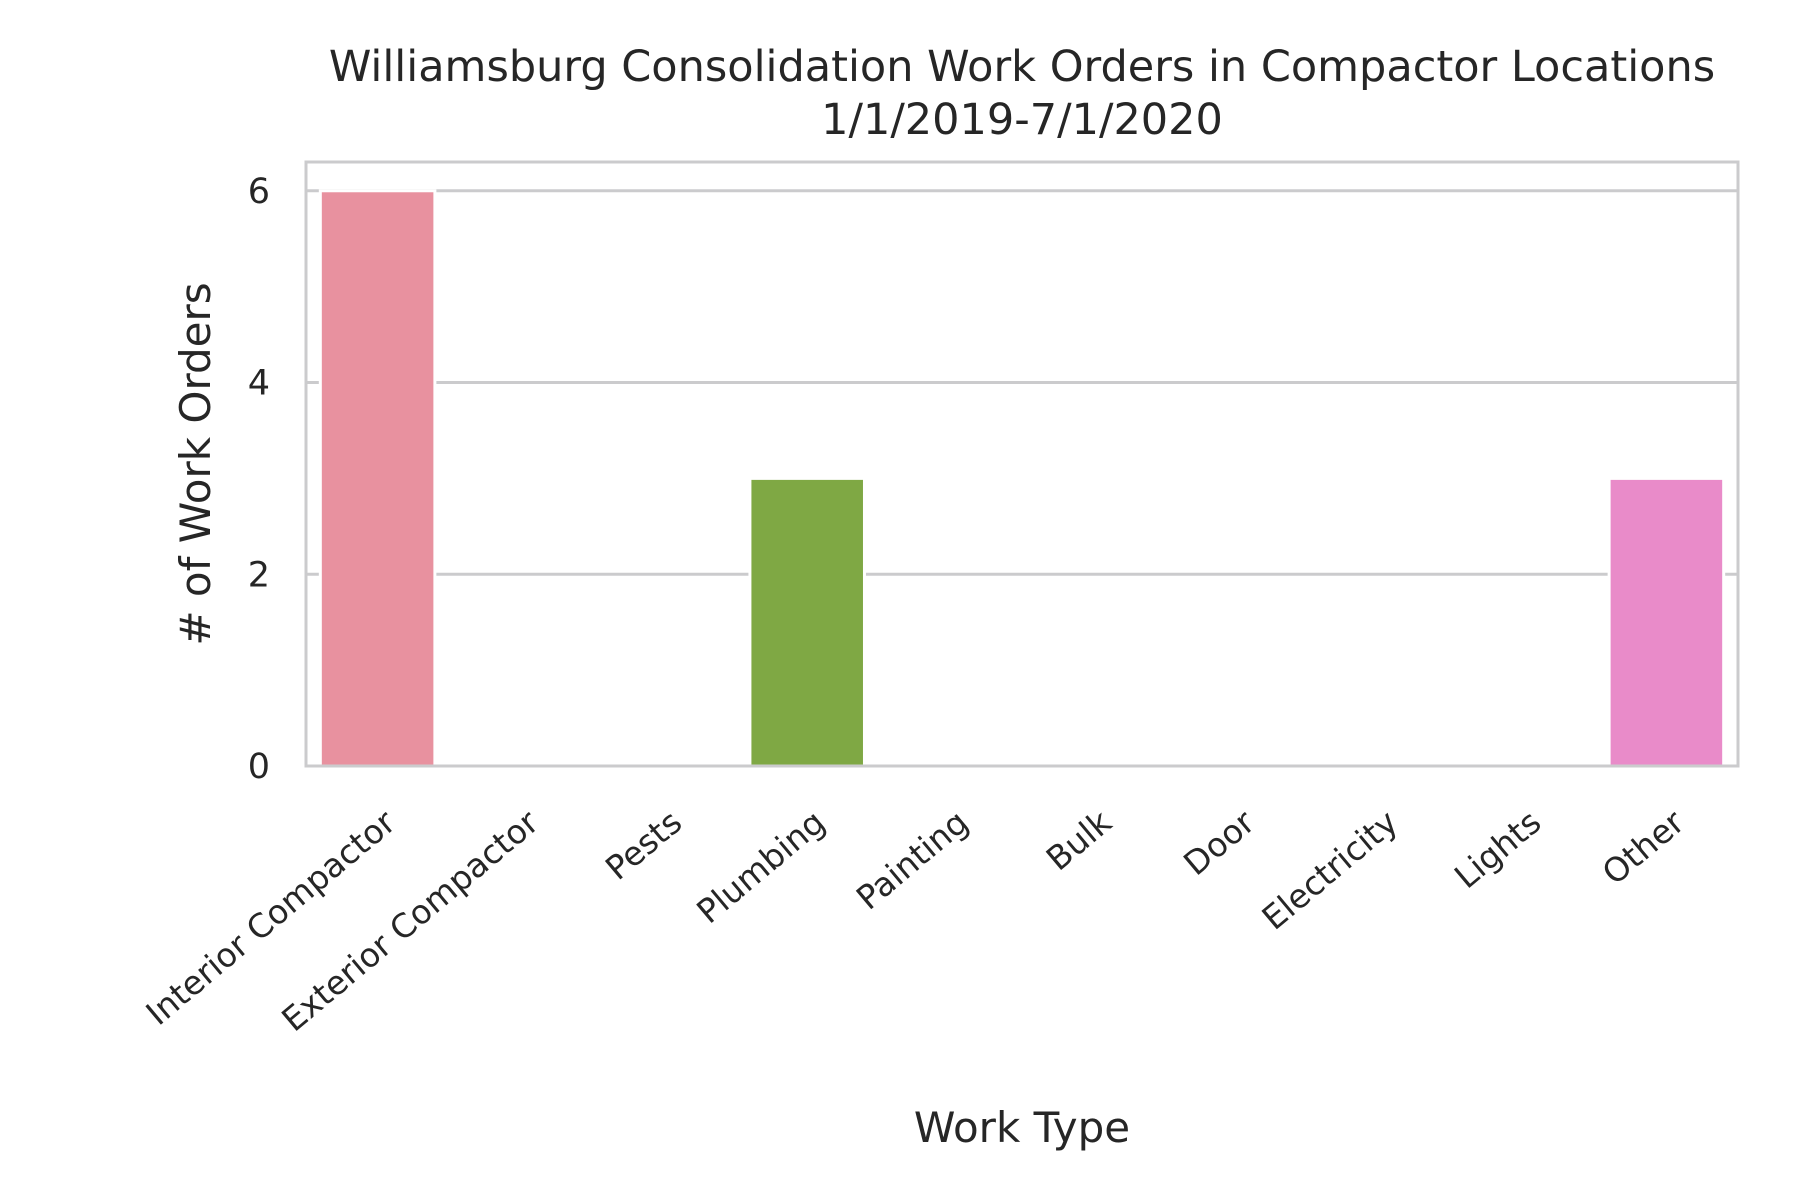 Image resolution: width=1800 pixels, height=1200 pixels. Describe the element at coordinates (259, 767) in the screenshot. I see `y-tick-label: 0` at that location.